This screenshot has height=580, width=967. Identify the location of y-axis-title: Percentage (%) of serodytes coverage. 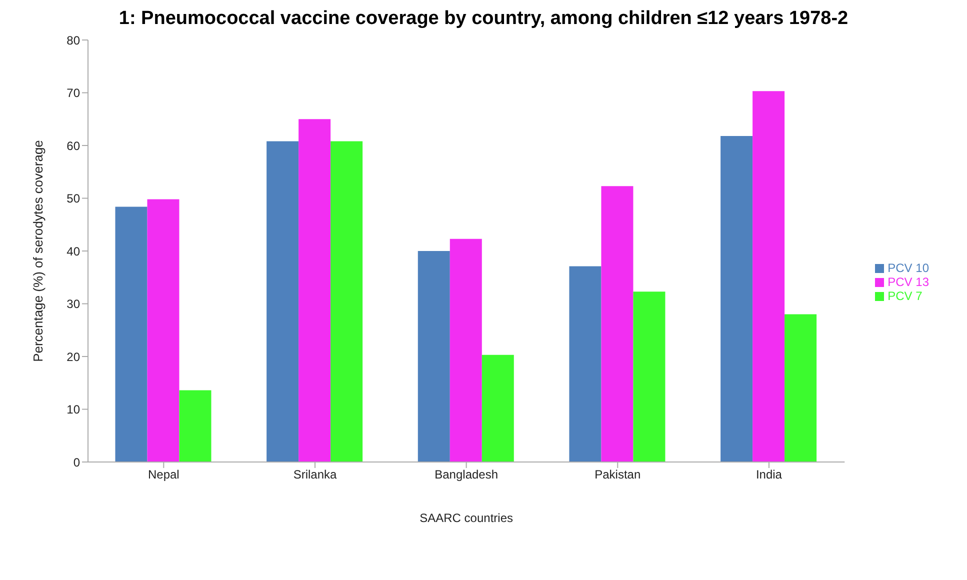
(38, 251).